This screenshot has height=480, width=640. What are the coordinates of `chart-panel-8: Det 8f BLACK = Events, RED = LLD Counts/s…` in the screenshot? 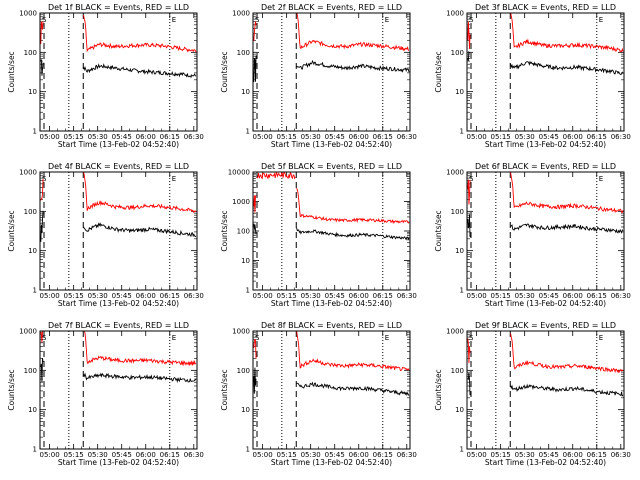 It's located at (318, 394).